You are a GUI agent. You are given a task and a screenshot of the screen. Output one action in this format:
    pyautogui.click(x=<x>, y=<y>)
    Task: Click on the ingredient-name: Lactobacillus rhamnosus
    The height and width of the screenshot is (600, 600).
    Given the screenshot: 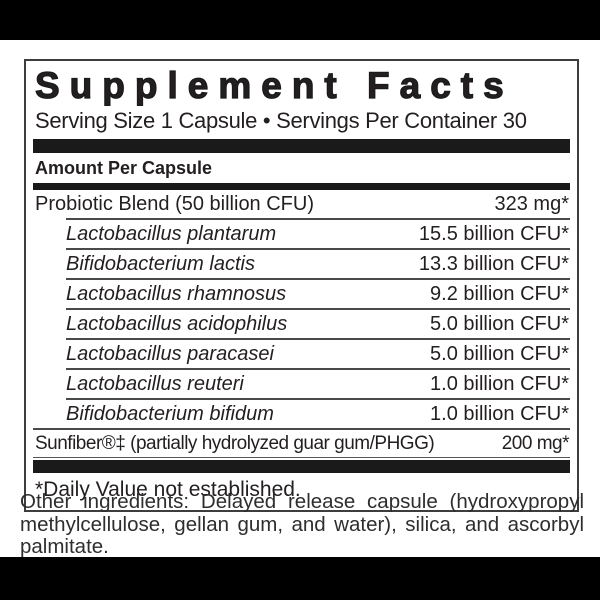 What is the action you would take?
    pyautogui.click(x=176, y=294)
    